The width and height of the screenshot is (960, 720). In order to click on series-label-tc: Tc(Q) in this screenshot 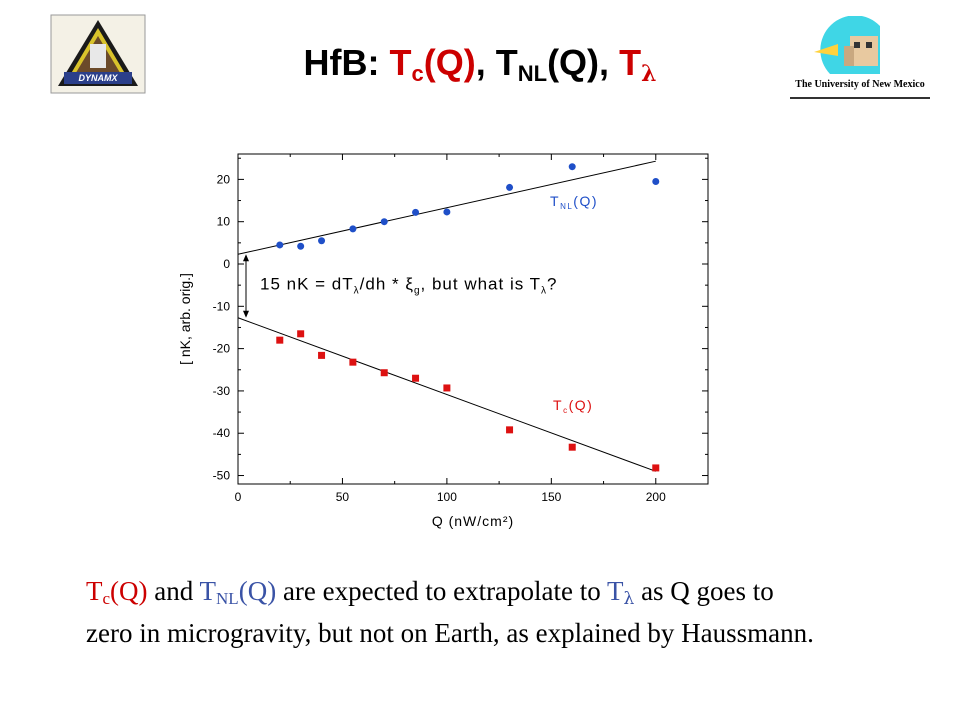, I will do `click(573, 406)`.